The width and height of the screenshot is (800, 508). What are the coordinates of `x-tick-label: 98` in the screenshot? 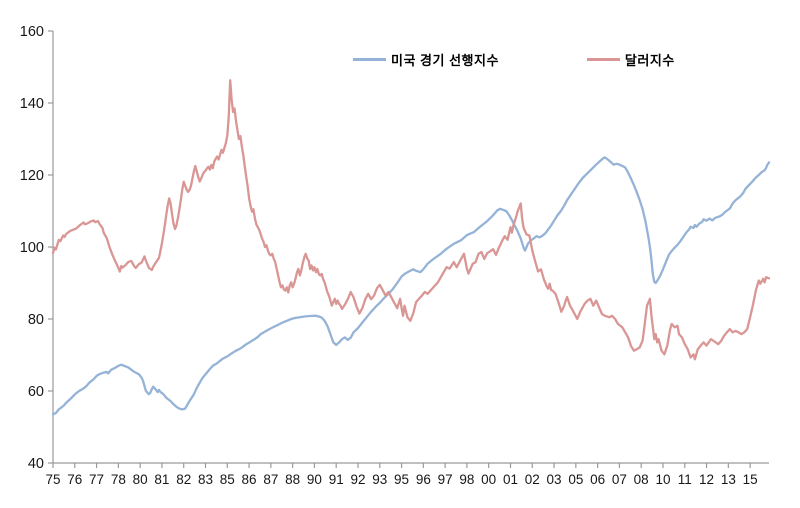 It's located at (466, 479).